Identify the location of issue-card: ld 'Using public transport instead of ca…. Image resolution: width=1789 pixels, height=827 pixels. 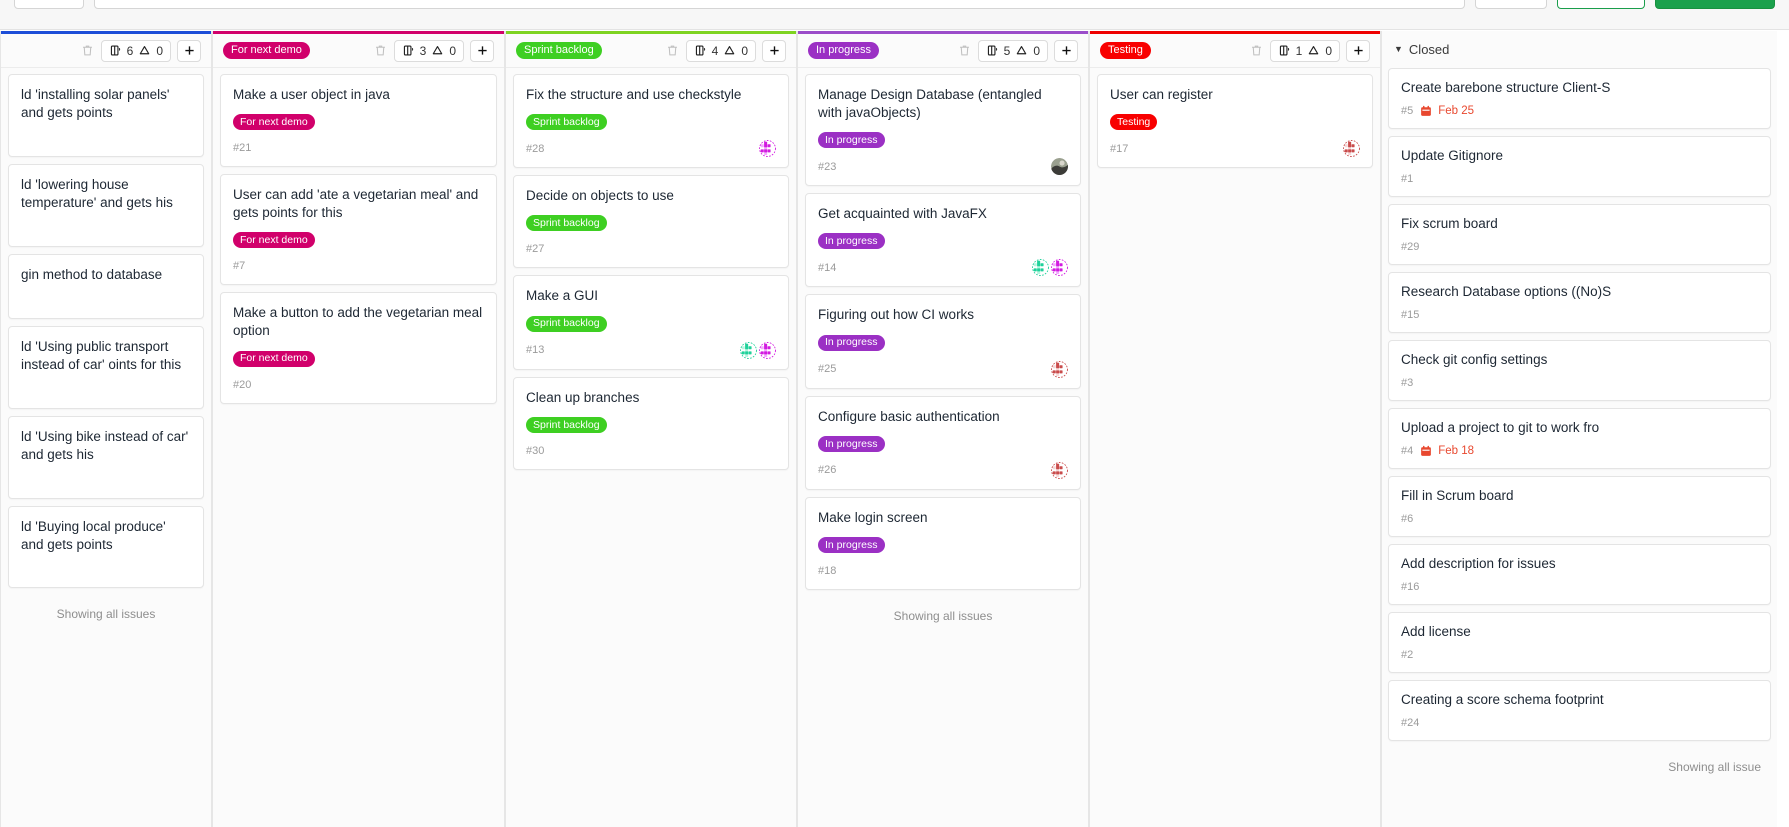
(106, 367).